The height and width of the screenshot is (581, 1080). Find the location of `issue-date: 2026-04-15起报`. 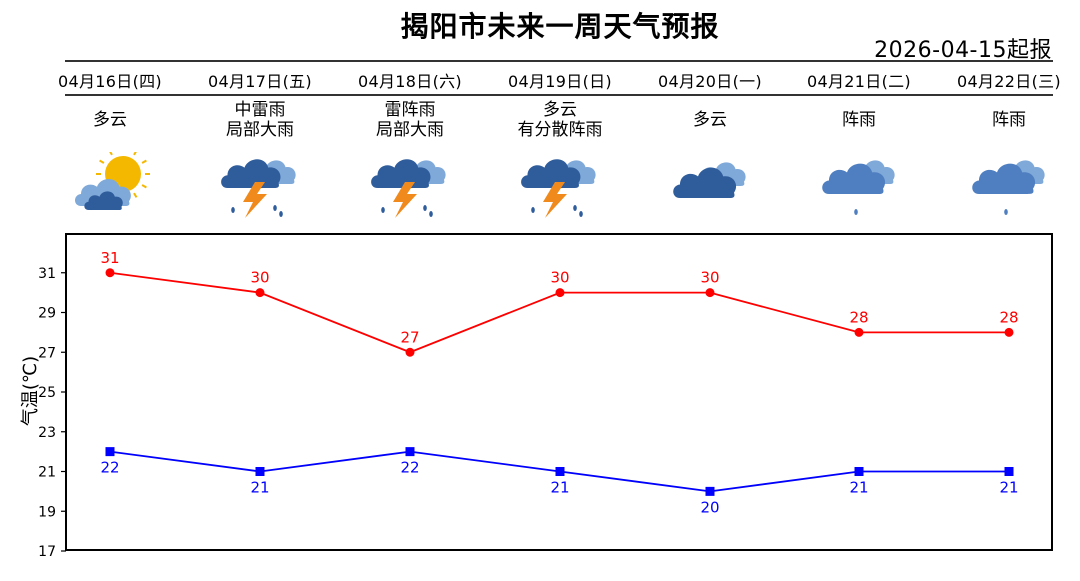

issue-date: 2026-04-15起报 is located at coordinates (963, 50).